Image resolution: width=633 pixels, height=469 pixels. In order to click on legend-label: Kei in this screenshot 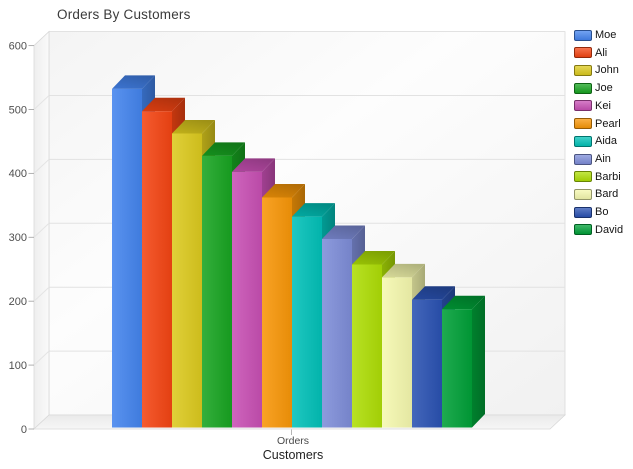, I will do `click(603, 105)`.